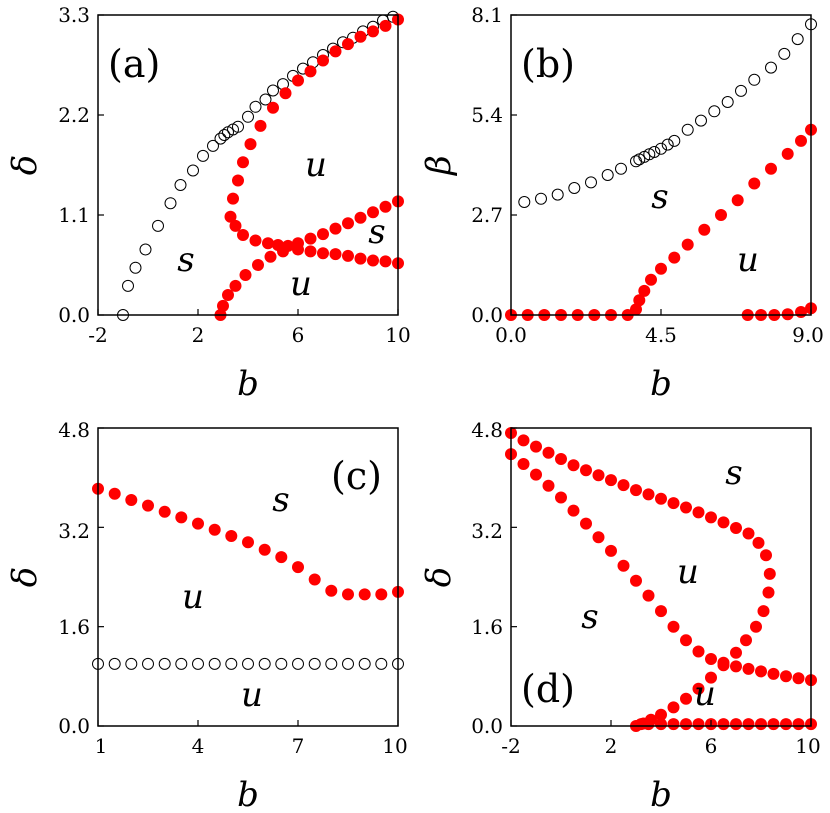  What do you see at coordinates (487, 430) in the screenshot?
I see `panel-d-ytick: 4.8` at bounding box center [487, 430].